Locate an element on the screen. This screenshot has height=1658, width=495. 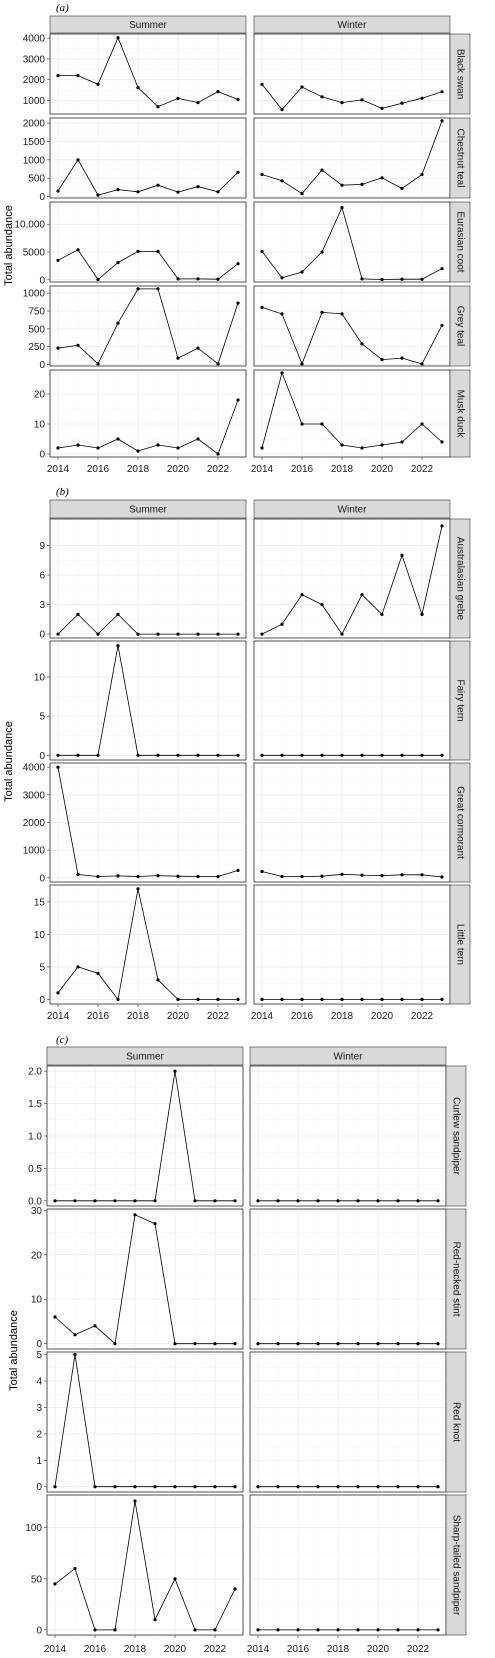
data-point-little-tern-winter-2018: Little tern Winter 2018: 0 is located at coordinates (342, 999).